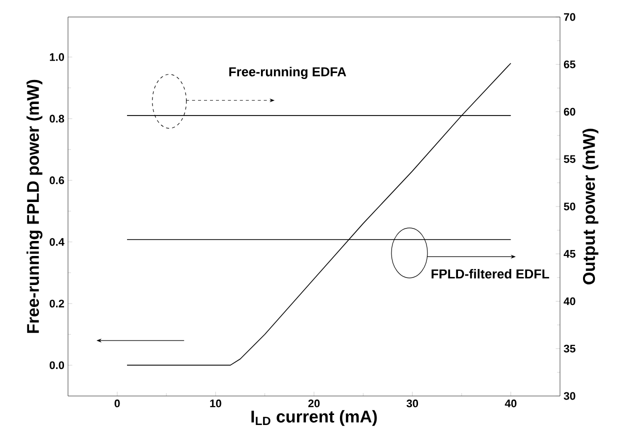 This screenshot has height=438, width=624. Describe the element at coordinates (314, 418) in the screenshot. I see `x-axis-title: I$_{LD}$ current (mA)` at that location.